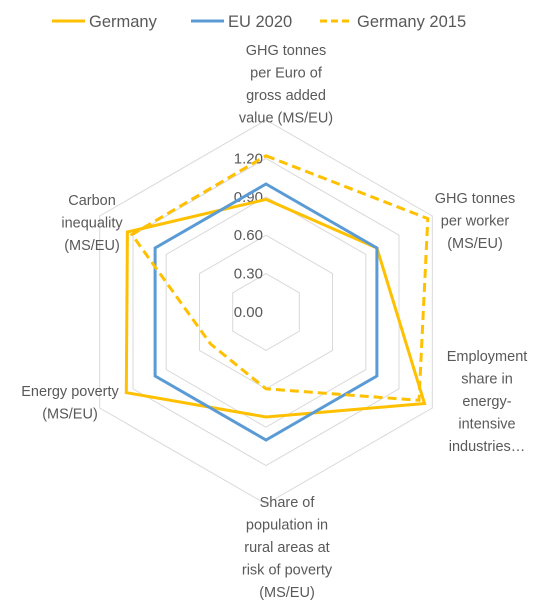 The image size is (537, 601). I want to click on tick-label: 0.60, so click(248, 235).